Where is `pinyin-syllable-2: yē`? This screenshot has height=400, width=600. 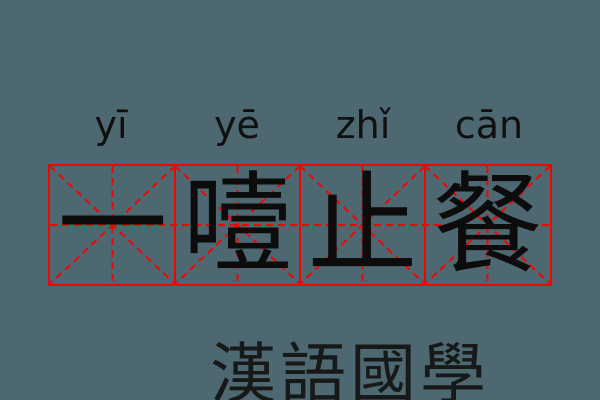 pinyin-syllable-2: yē is located at coordinates (237, 125).